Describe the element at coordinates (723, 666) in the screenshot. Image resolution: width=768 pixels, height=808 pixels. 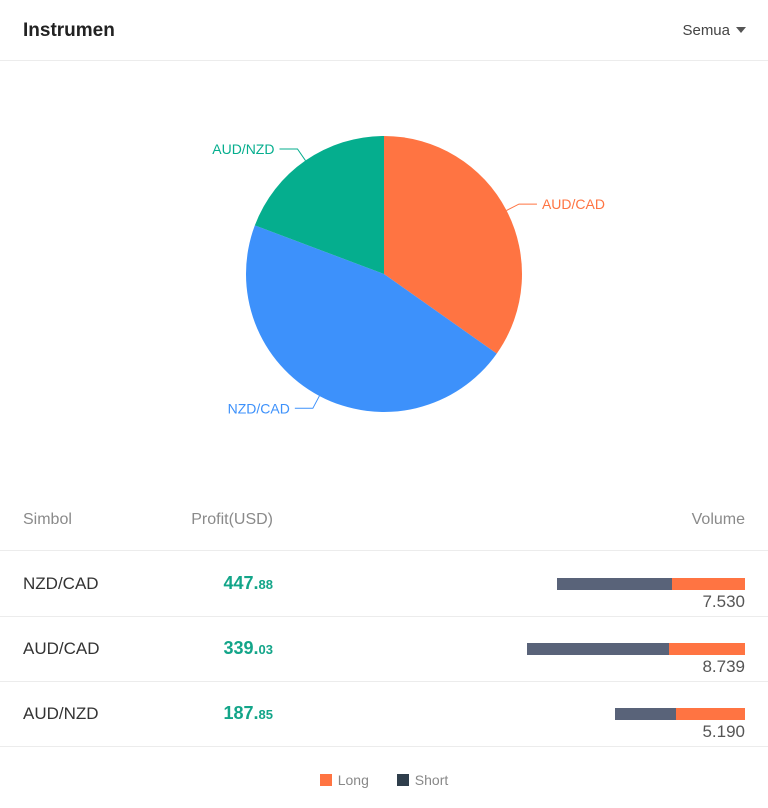
I see `row-volume: 8.739` at that location.